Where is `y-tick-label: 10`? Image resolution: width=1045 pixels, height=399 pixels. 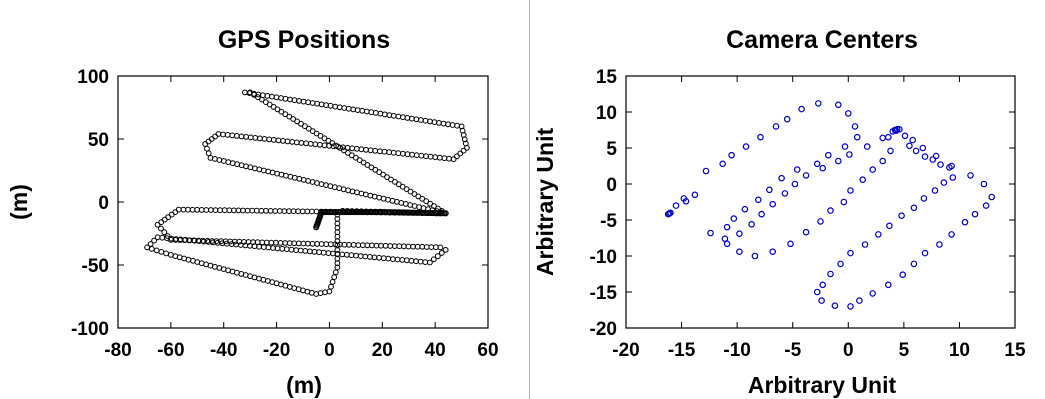
y-tick-label: 10 is located at coordinates (606, 113).